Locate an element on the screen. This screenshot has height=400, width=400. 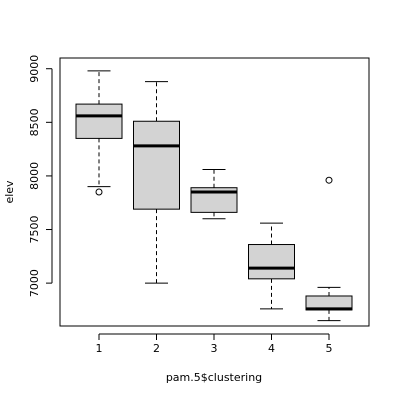
x-tick-label: 2 is located at coordinates (156, 348).